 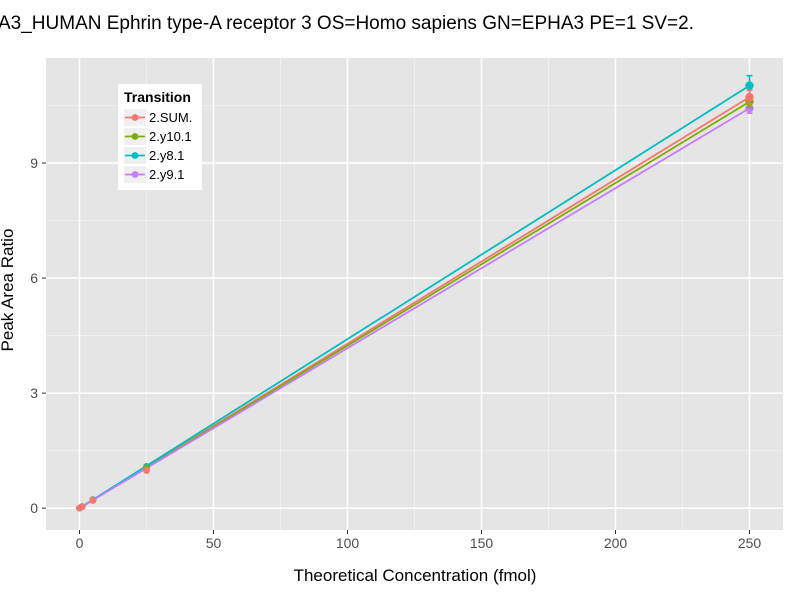 I want to click on legend-item: 2.y9.1, so click(x=160, y=174).